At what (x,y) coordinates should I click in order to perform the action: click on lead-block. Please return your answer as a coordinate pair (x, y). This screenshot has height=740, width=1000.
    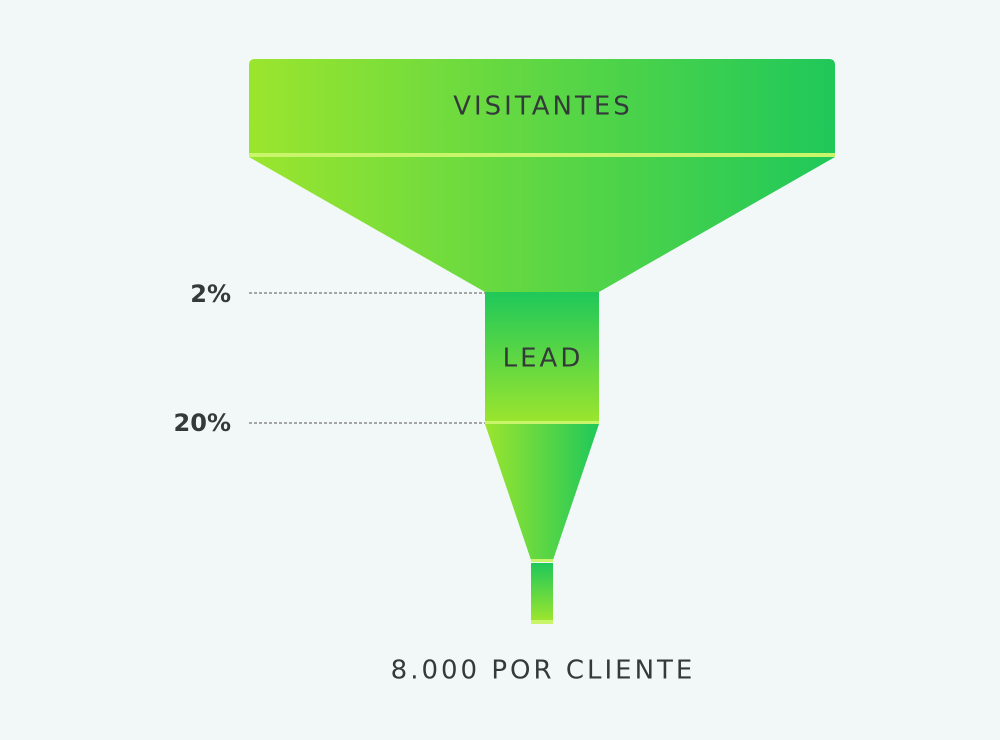
    Looking at the image, I should click on (542, 357).